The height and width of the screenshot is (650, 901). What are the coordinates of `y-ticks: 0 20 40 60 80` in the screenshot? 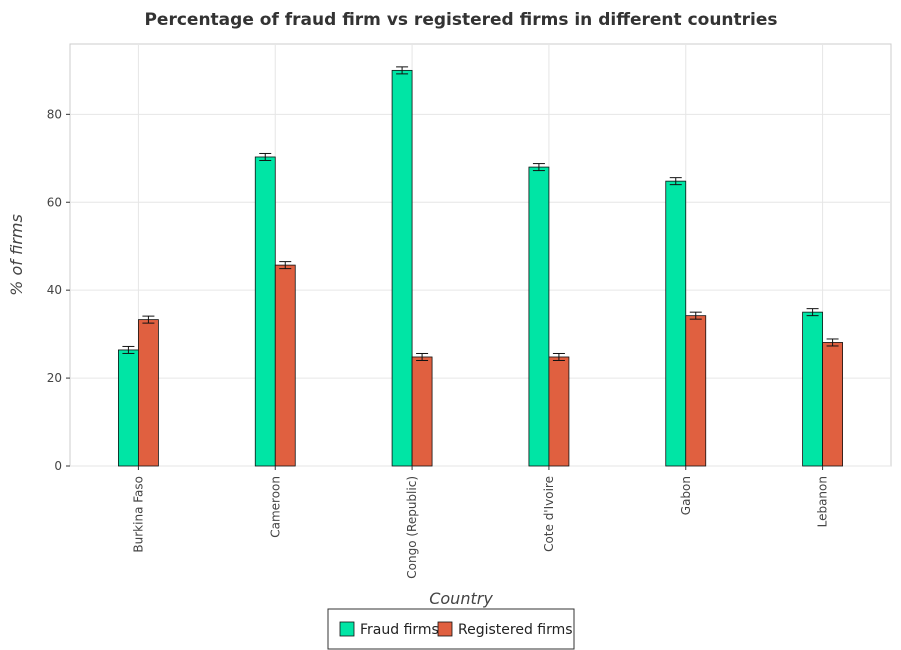 It's located at (58, 290).